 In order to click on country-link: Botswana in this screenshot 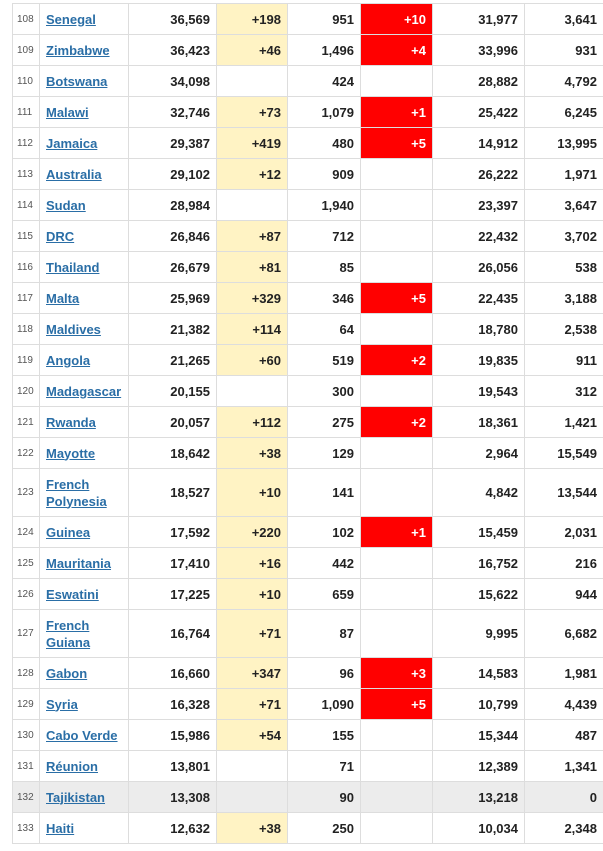, I will do `click(77, 81)`.